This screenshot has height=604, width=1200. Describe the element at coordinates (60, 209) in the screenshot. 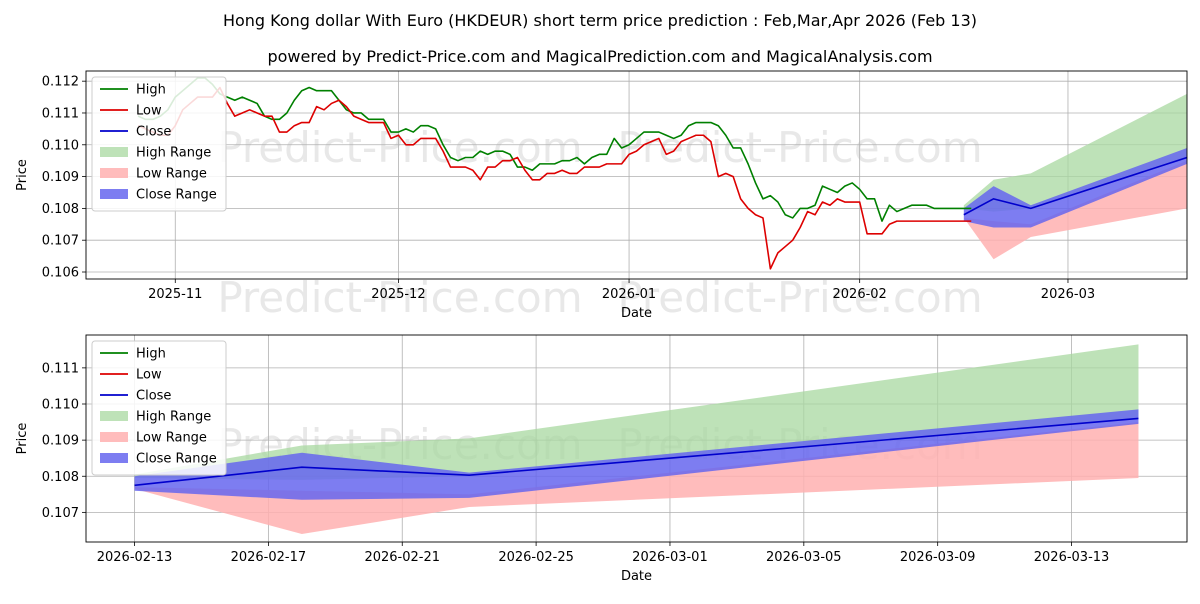

I see `y-tick-label-top-2: 0.108` at that location.